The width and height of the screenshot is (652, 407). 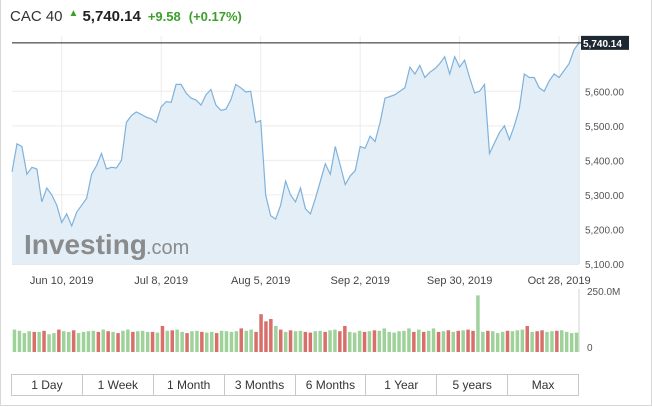 I want to click on volume-tick-label: 0, so click(x=590, y=348).